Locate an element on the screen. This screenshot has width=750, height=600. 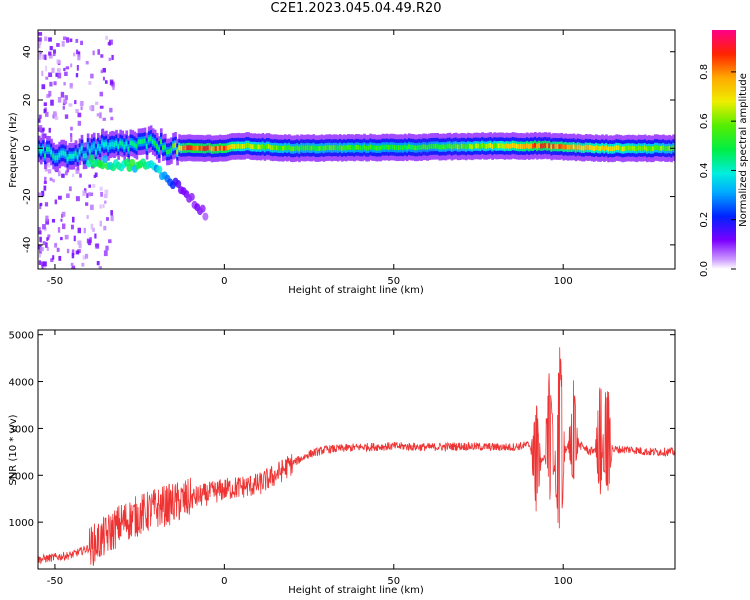
y-tick-label: -40 is located at coordinates (27, 245).